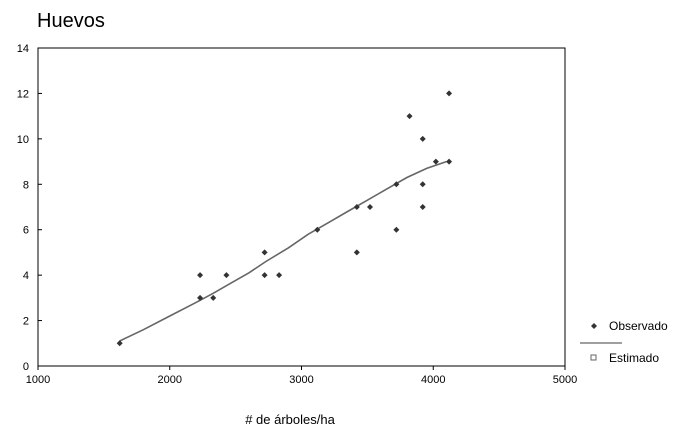  I want to click on legend-estimado-label: Estimado, so click(634, 358).